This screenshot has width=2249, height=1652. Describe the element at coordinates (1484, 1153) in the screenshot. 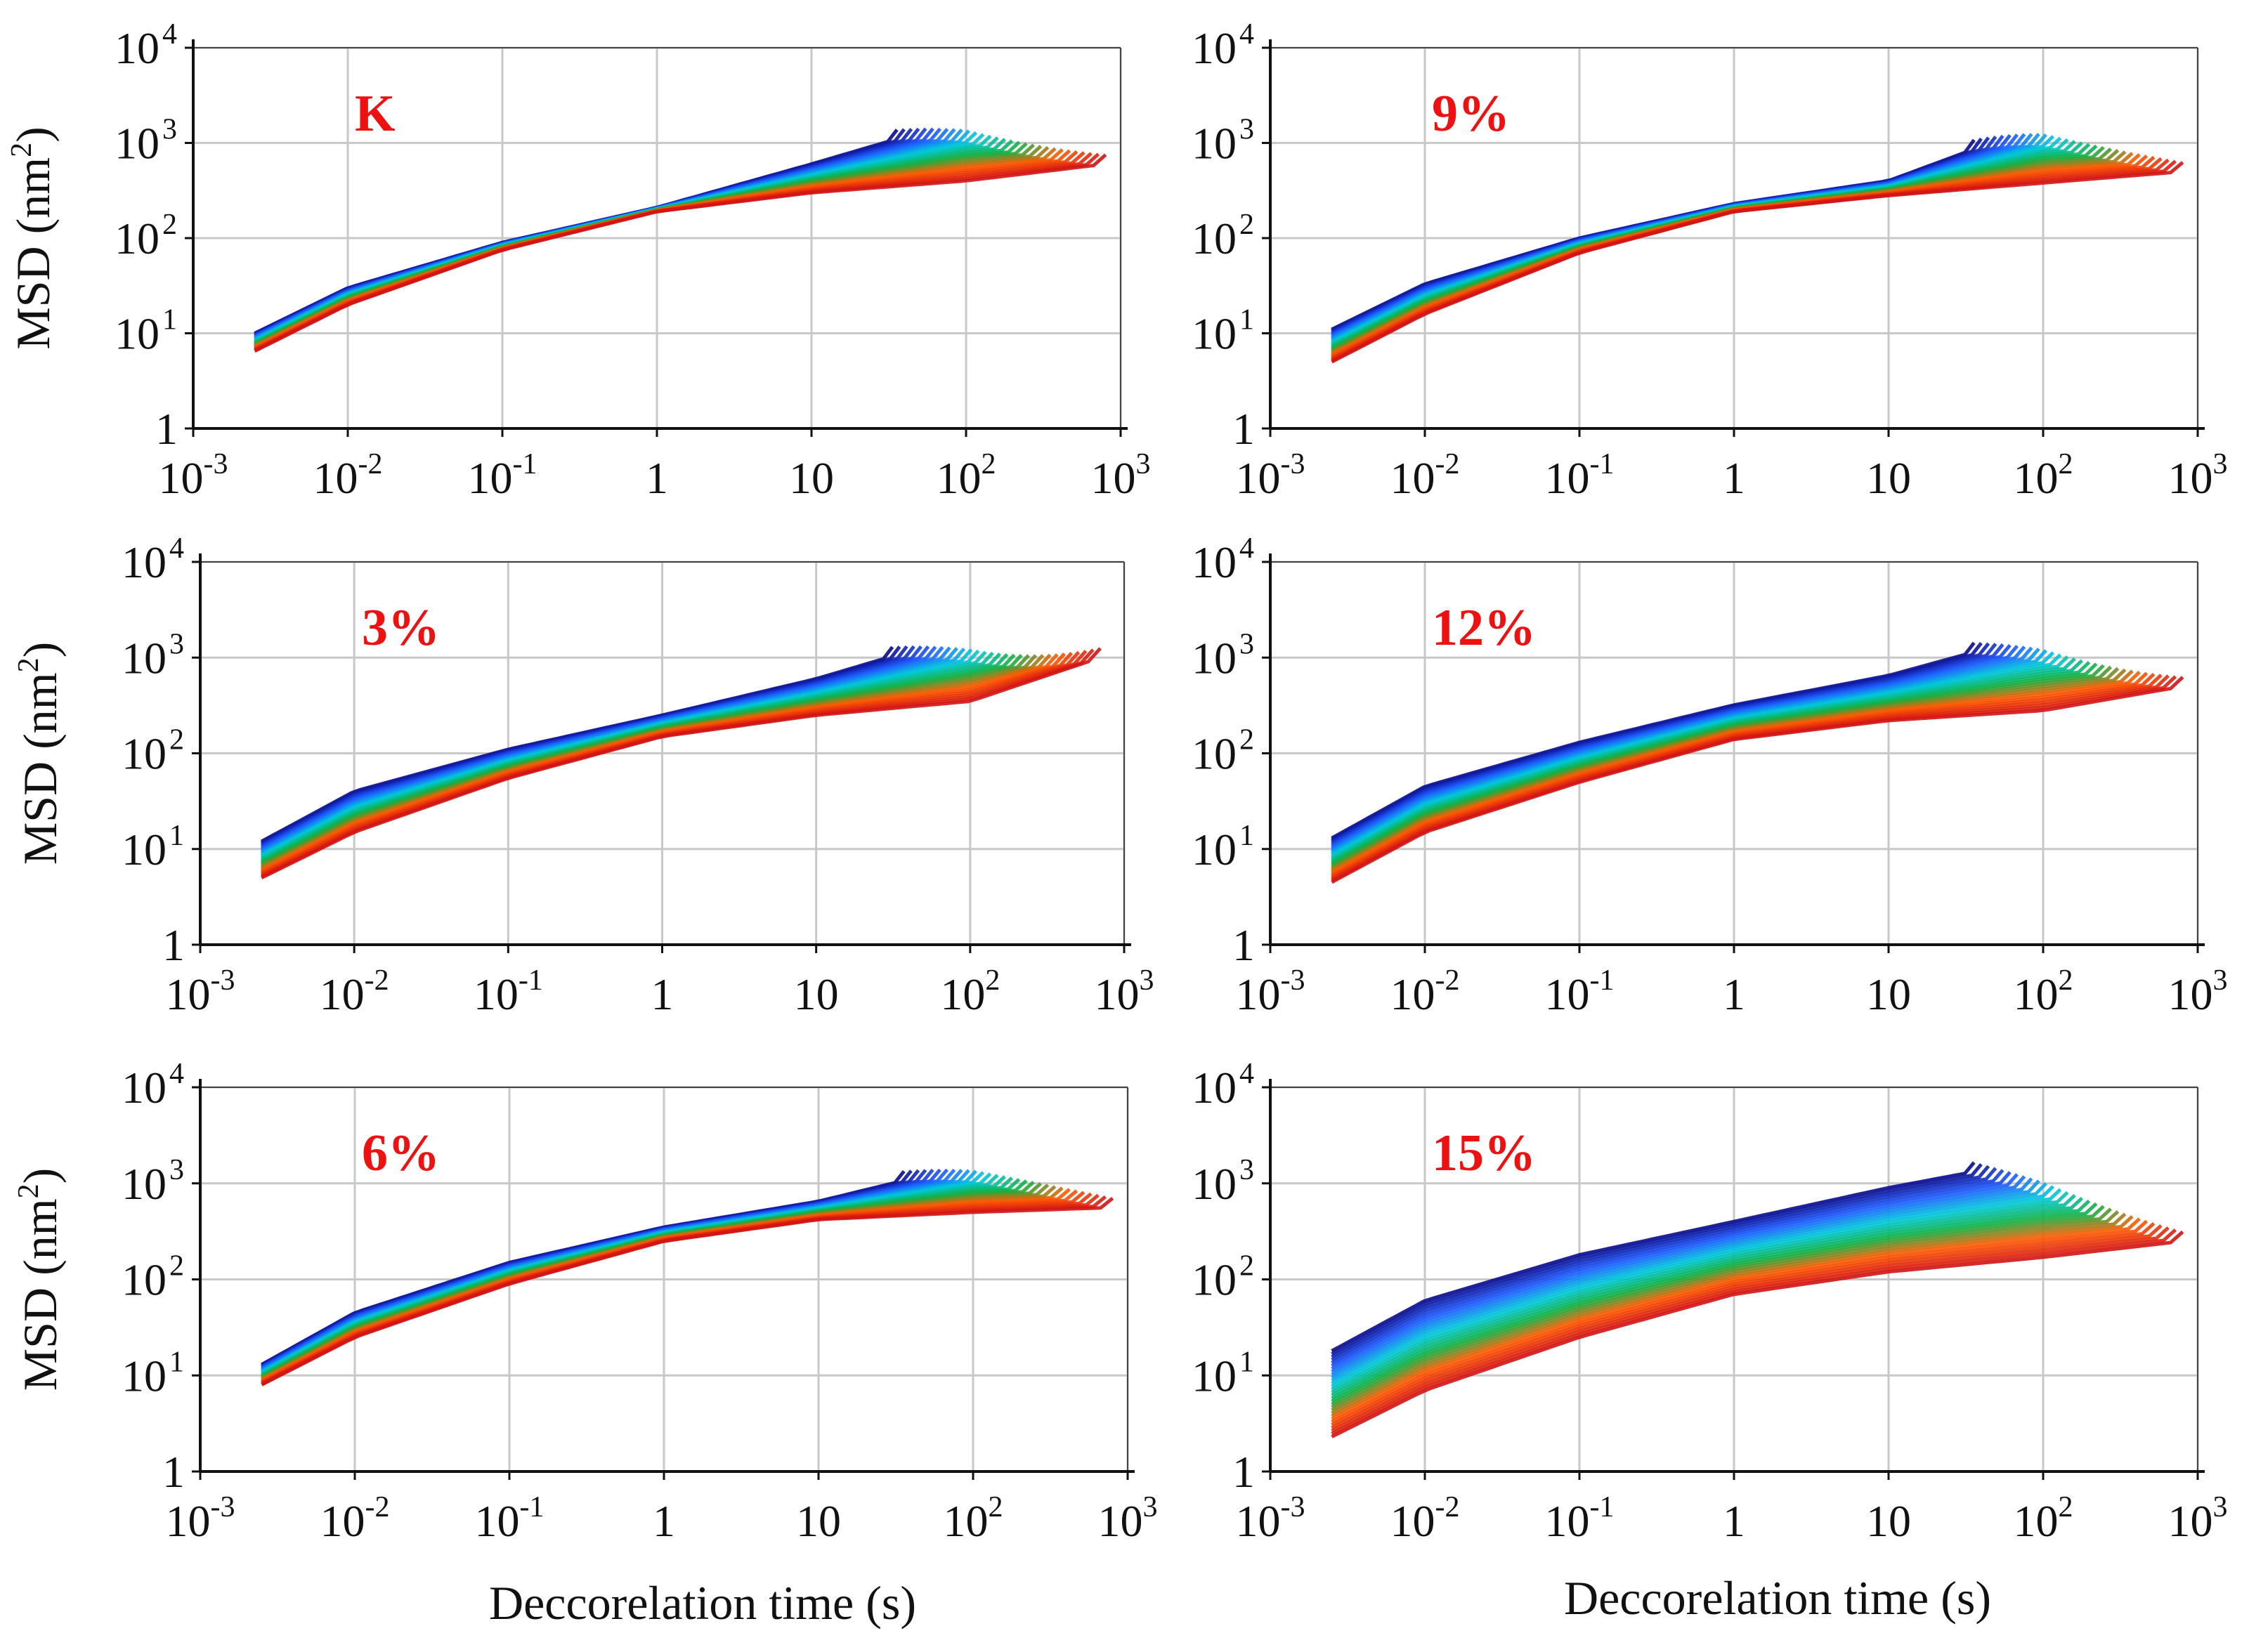

I see `panel-label: 15%` at that location.